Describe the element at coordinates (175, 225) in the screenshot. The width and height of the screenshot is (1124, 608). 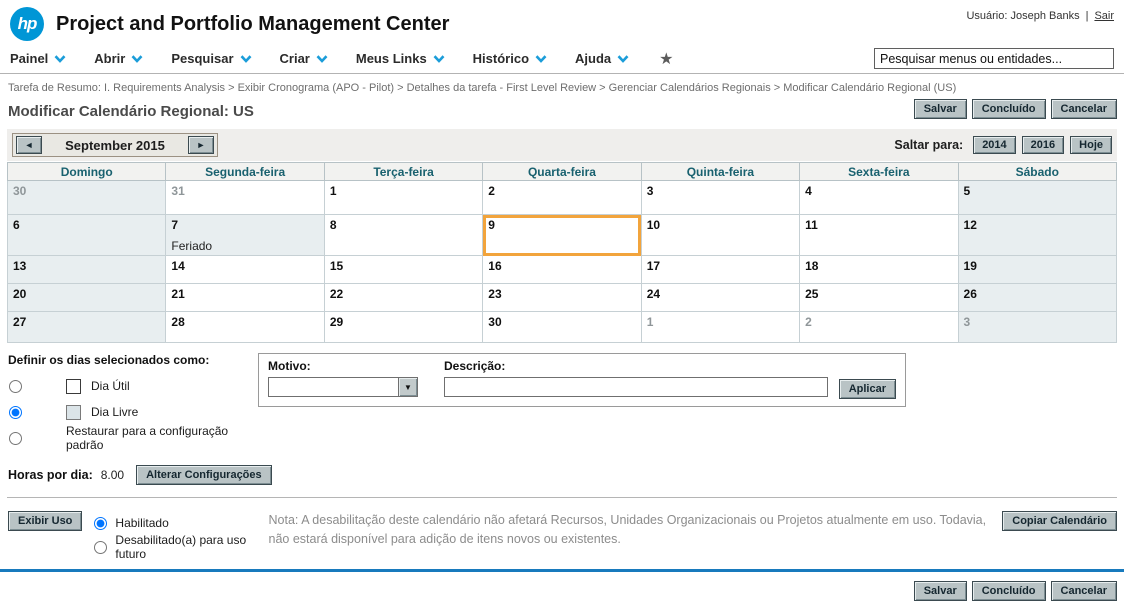
I see `day-number: 7` at that location.